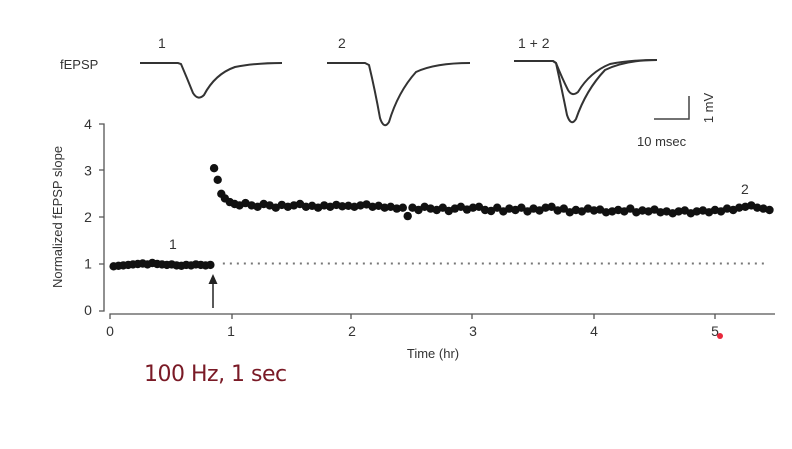 This screenshot has height=449, width=792. I want to click on scale-bar-vertical-label: 1 mV, so click(708, 108).